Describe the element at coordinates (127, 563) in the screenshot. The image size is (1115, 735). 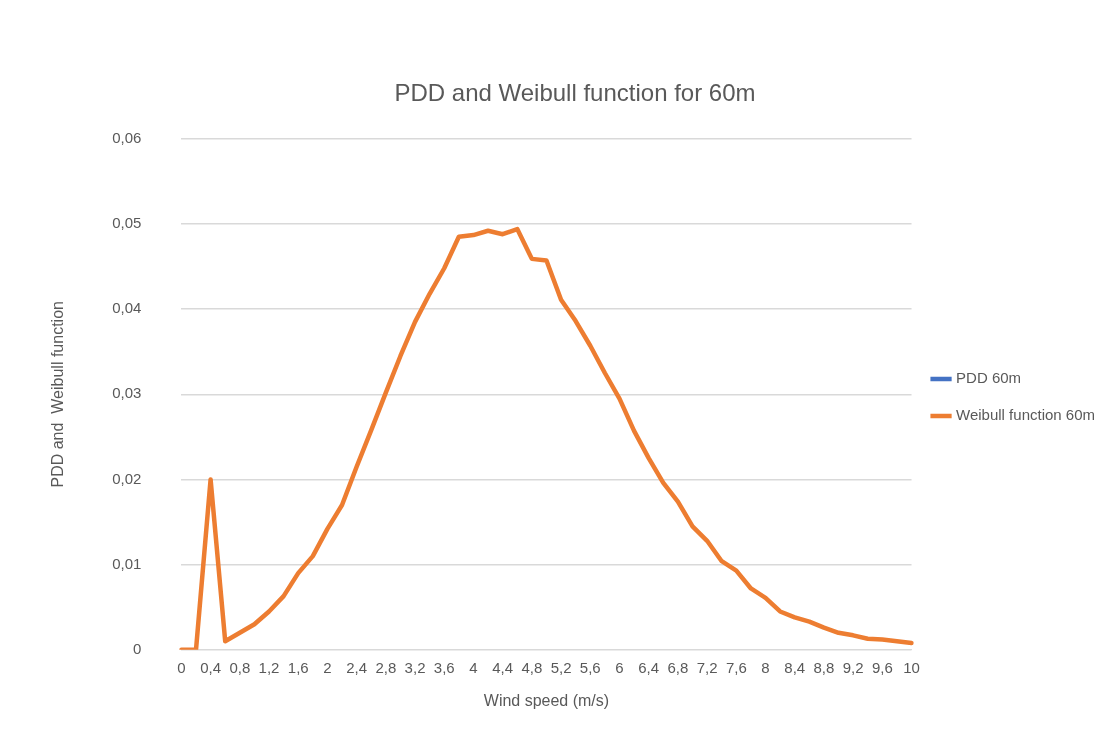
I see `y-tick-label: 0,01` at that location.